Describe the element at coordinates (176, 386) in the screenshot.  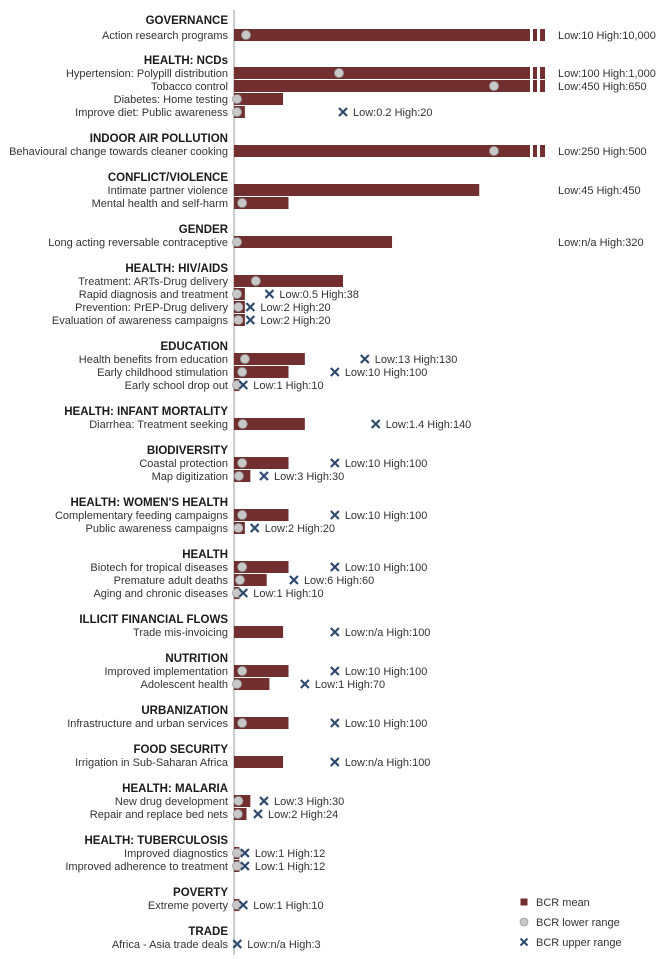
I see `item-label: Early school drop out` at that location.